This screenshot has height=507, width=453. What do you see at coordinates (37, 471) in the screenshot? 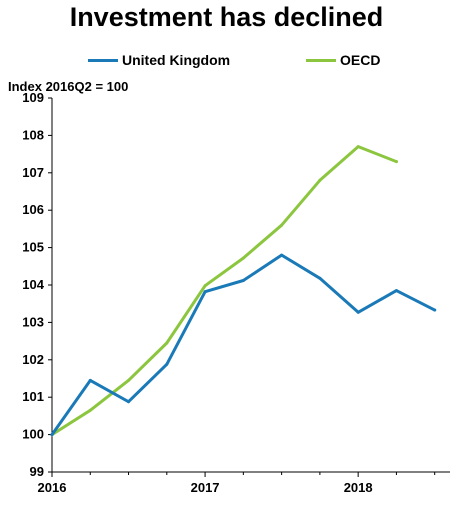
I see `y-tick-label-99: 99` at bounding box center [37, 471].